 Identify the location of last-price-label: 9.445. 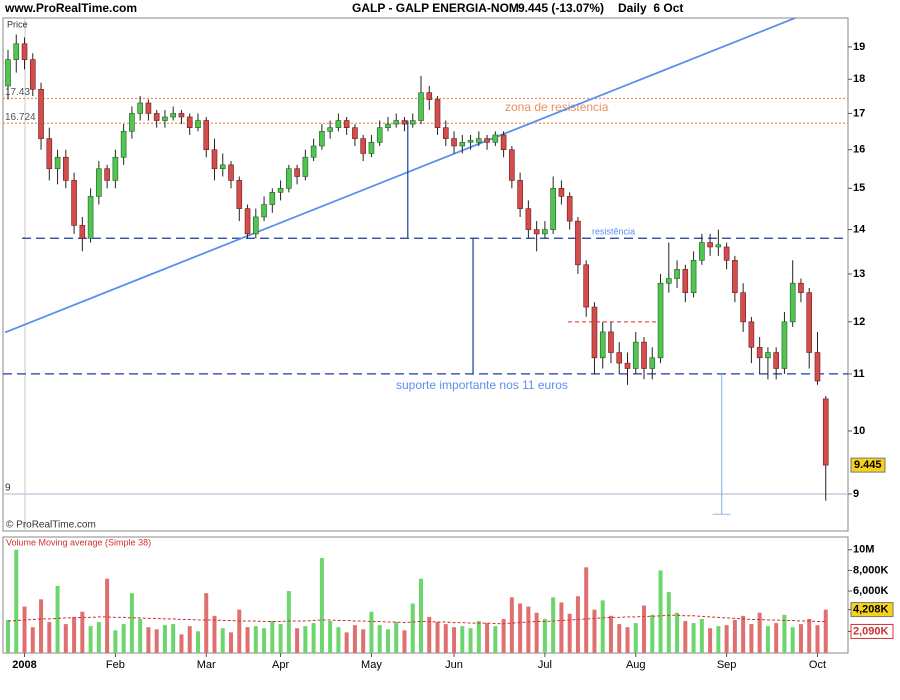
(868, 465).